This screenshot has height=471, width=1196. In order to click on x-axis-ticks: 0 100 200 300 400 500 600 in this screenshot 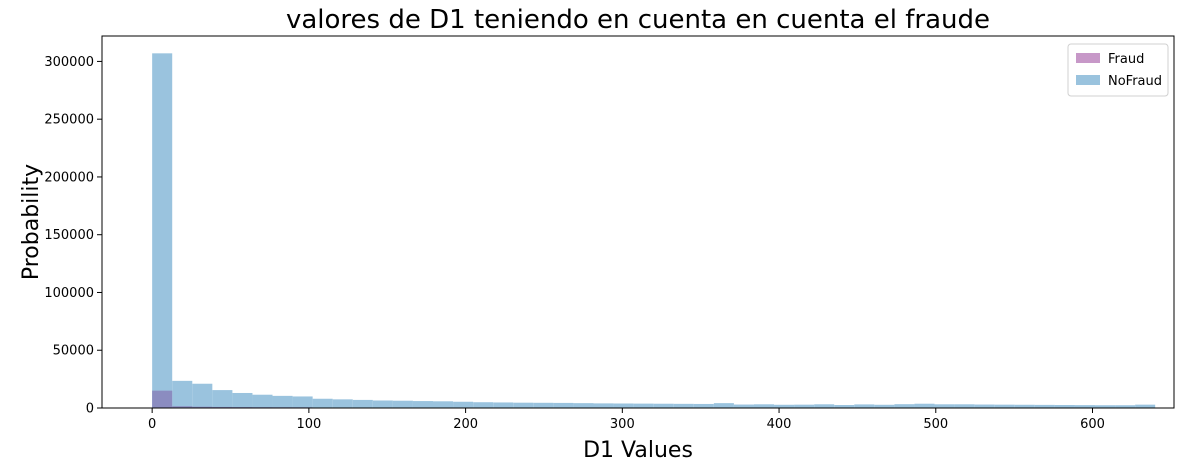, I will do `click(626, 420)`.